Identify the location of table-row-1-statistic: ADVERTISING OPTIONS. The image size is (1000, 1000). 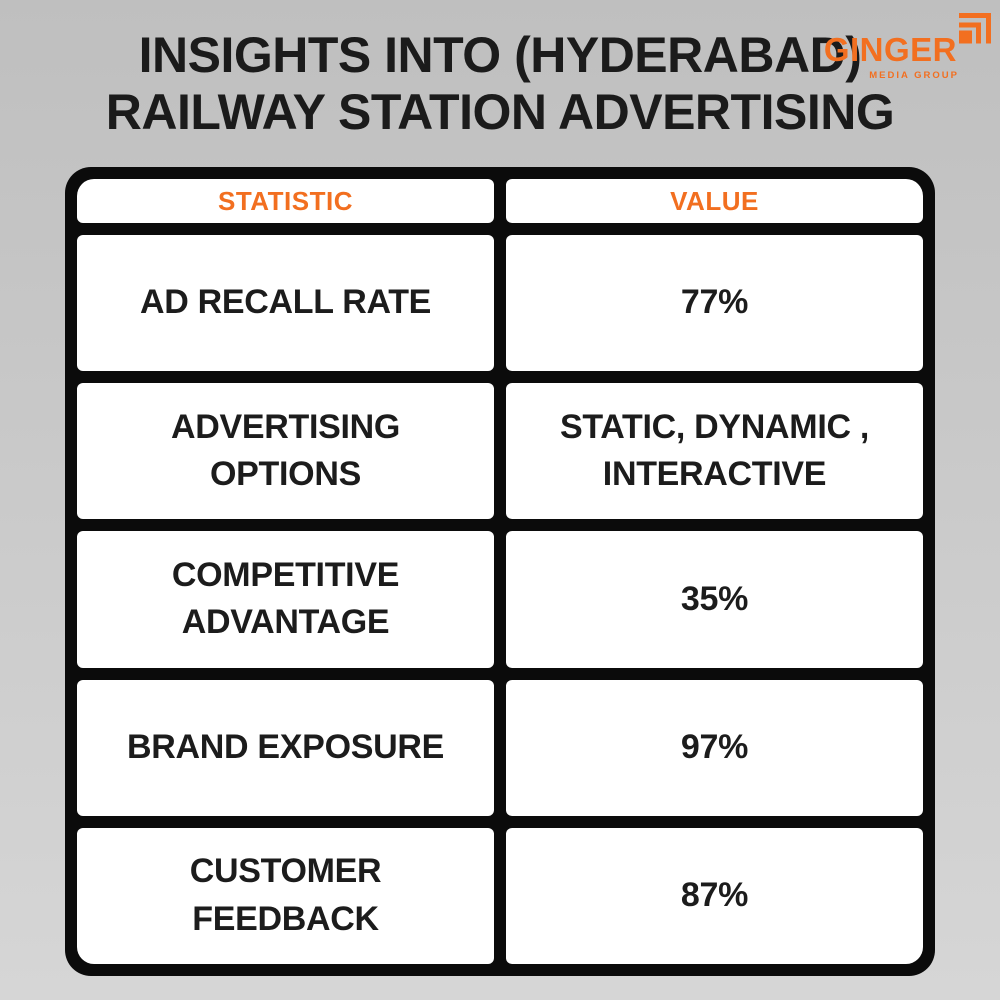
(285, 451).